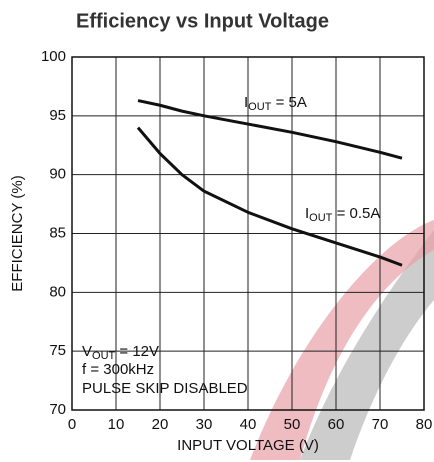 This screenshot has width=434, height=462. I want to click on annotation: PULSE SKIP DISABLED, so click(165, 388).